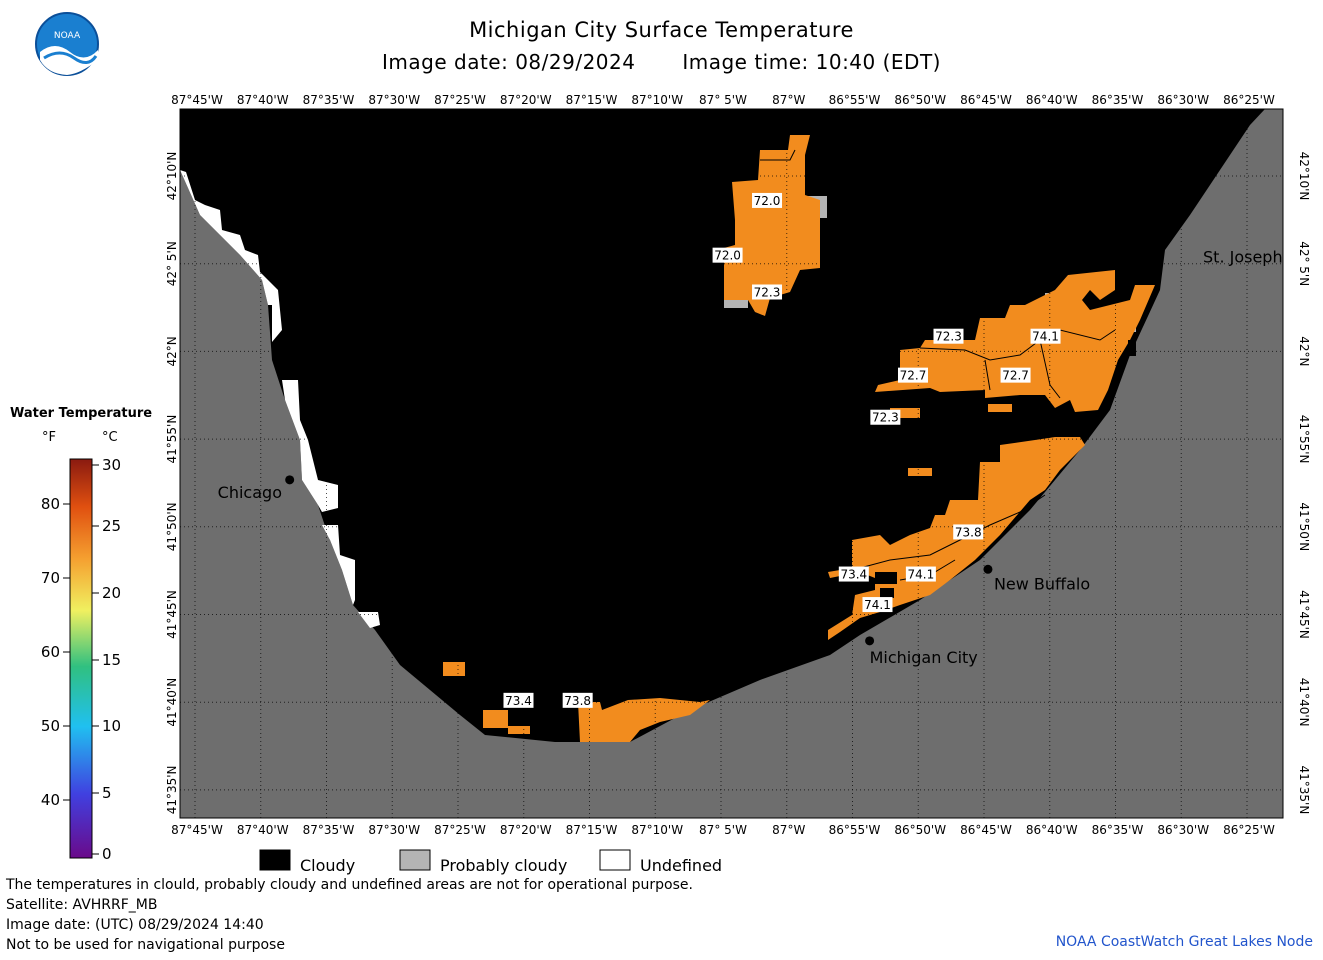  I want to click on lat-label-left: 42° 5'N, so click(172, 263).